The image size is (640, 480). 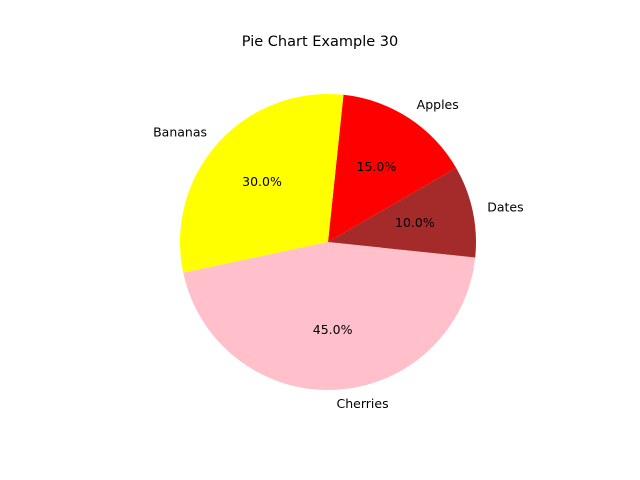 I want to click on percent-label-bananas: 30.0%, so click(x=262, y=181).